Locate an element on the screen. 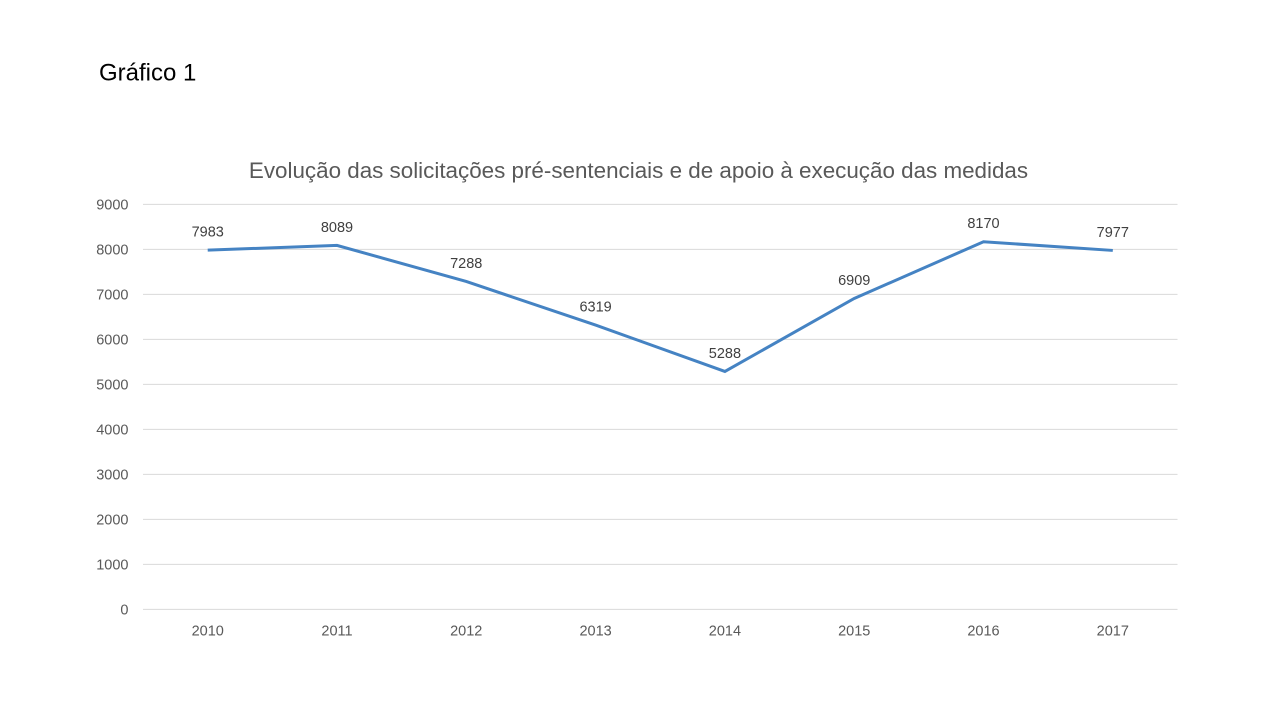  svg-text: 4000 is located at coordinates (112, 430).